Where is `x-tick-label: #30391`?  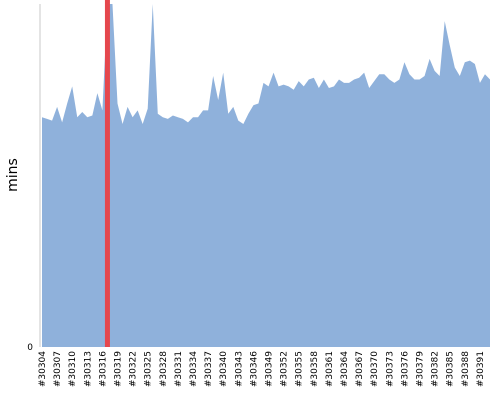
x-tick-label: #30391 is located at coordinates (481, 369).